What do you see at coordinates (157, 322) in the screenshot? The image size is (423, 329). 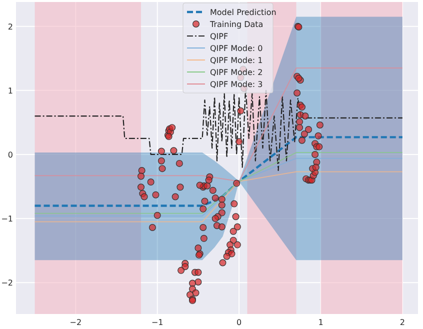 I see `x-tick-label: −1` at bounding box center [157, 322].